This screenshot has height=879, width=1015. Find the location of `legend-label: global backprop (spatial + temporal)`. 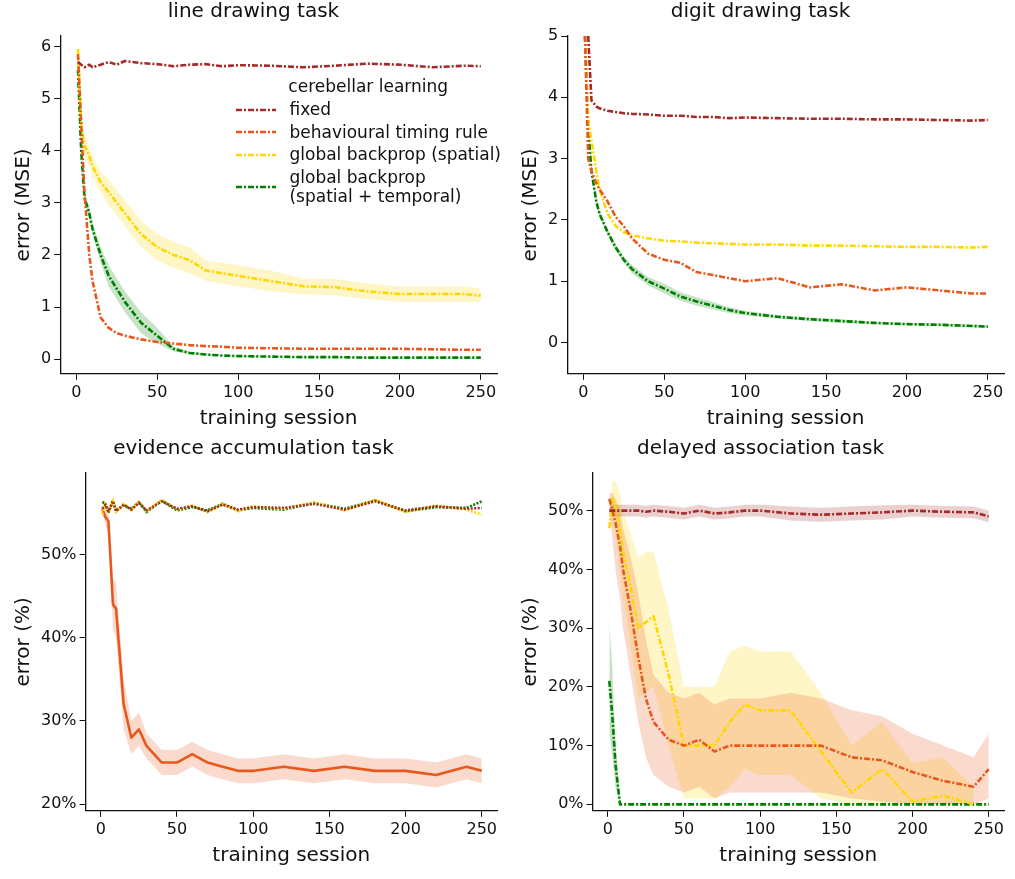

legend-label: global backprop (spatial + temporal) is located at coordinates (375, 186).